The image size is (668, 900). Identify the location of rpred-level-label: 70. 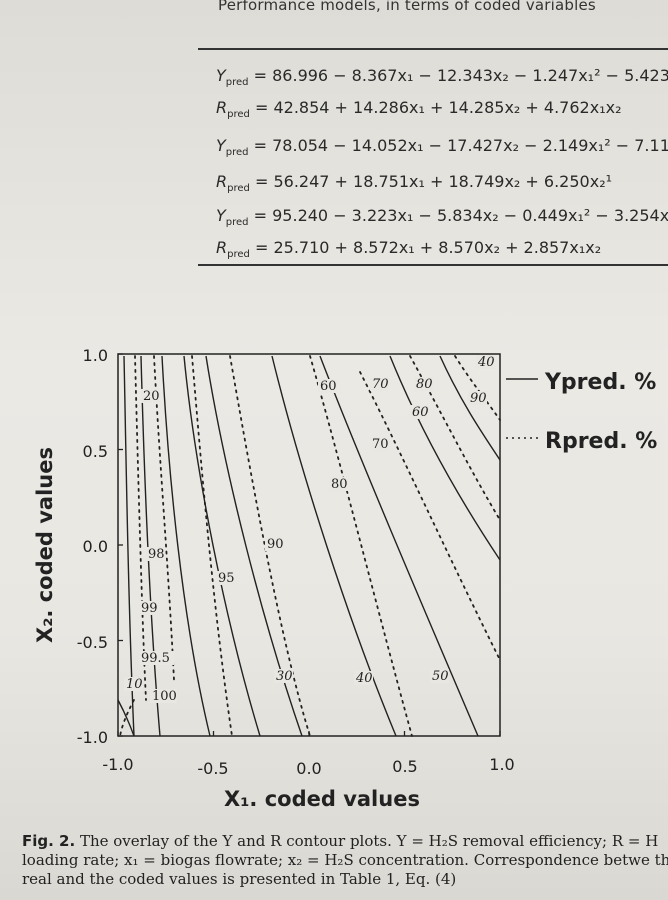
(380, 384).